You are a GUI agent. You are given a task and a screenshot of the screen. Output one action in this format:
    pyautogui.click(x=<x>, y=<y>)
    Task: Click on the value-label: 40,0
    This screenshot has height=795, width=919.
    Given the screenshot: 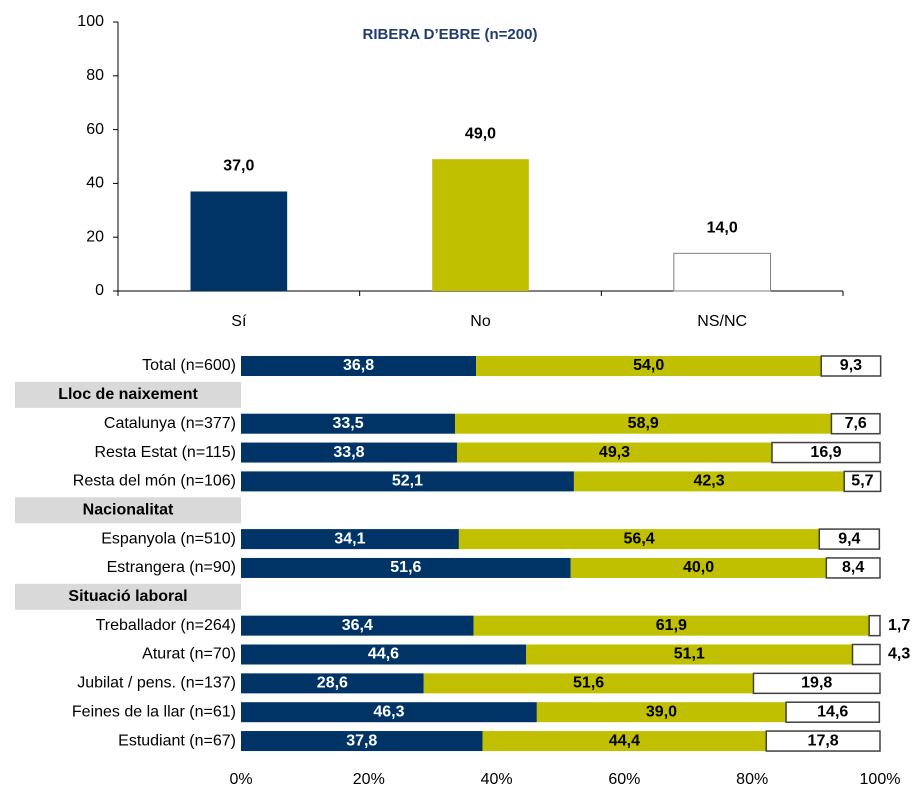 What is the action you would take?
    pyautogui.click(x=698, y=567)
    